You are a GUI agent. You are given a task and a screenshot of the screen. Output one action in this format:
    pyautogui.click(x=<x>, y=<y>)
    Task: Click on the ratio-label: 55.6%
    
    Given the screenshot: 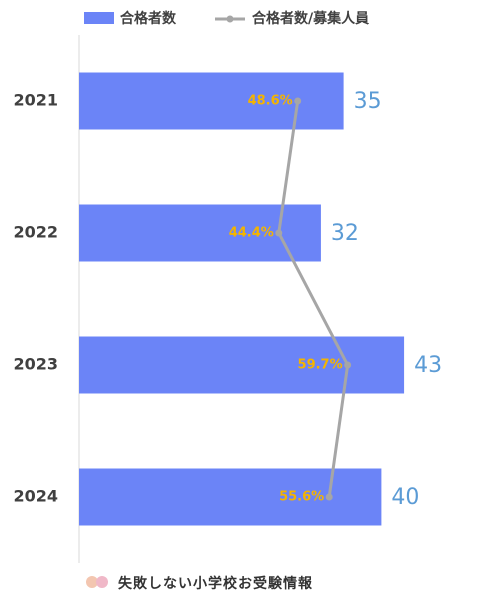 What is the action you would take?
    pyautogui.click(x=301, y=497)
    